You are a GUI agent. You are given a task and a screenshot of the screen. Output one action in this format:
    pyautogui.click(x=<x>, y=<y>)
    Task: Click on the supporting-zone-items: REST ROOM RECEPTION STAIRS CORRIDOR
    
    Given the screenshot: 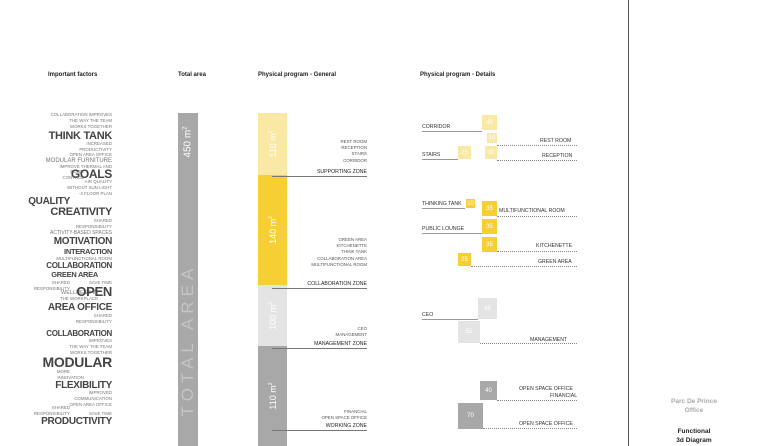 What is the action you would take?
    pyautogui.click(x=311, y=151)
    